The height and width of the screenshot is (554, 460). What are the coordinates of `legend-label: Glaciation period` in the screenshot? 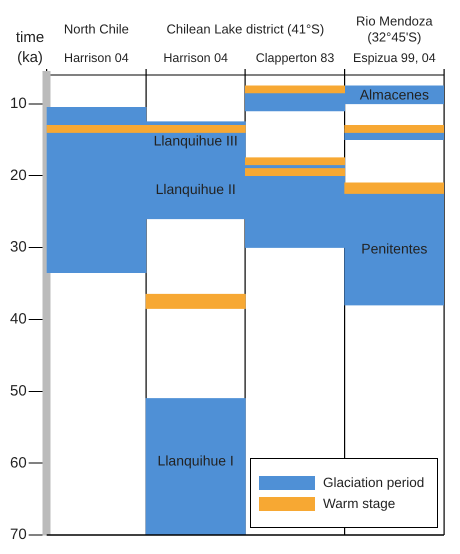 It's located at (373, 482).